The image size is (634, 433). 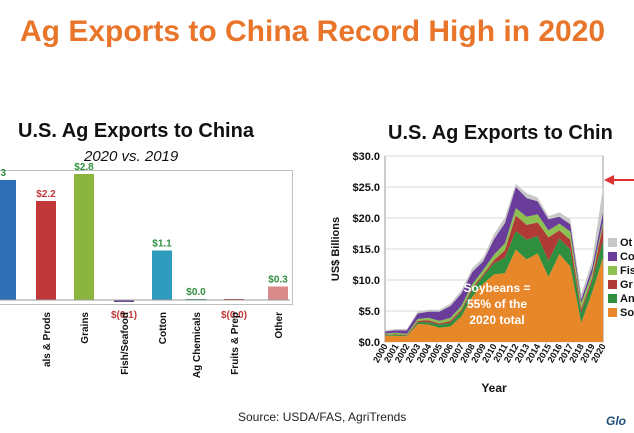 I want to click on data-label-4: $1.1, so click(x=162, y=244).